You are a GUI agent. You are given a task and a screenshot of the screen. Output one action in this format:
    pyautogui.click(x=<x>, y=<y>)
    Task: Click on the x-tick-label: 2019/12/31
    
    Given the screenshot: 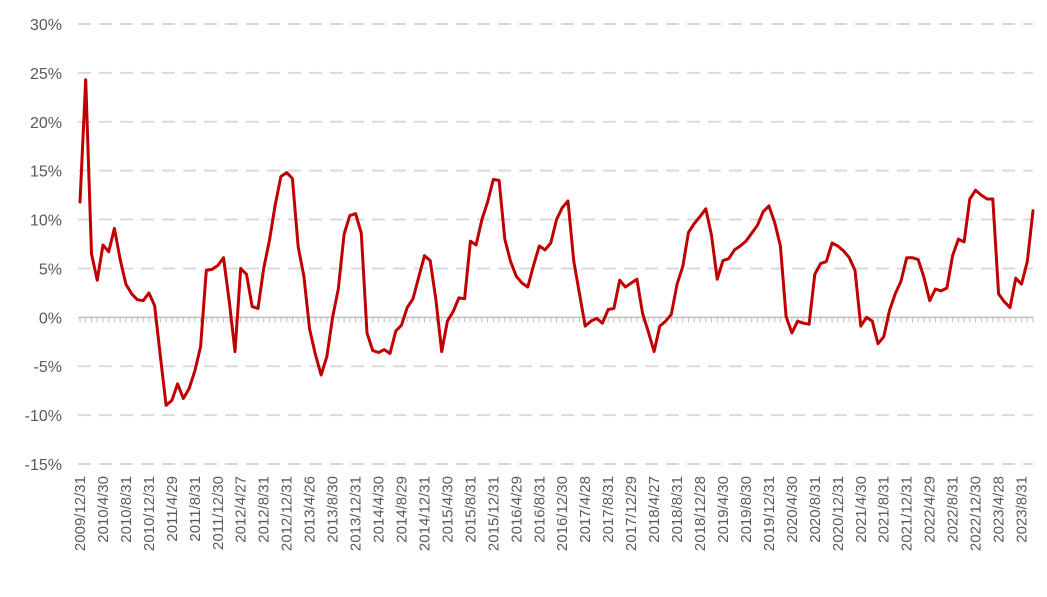 What is the action you would take?
    pyautogui.click(x=769, y=513)
    